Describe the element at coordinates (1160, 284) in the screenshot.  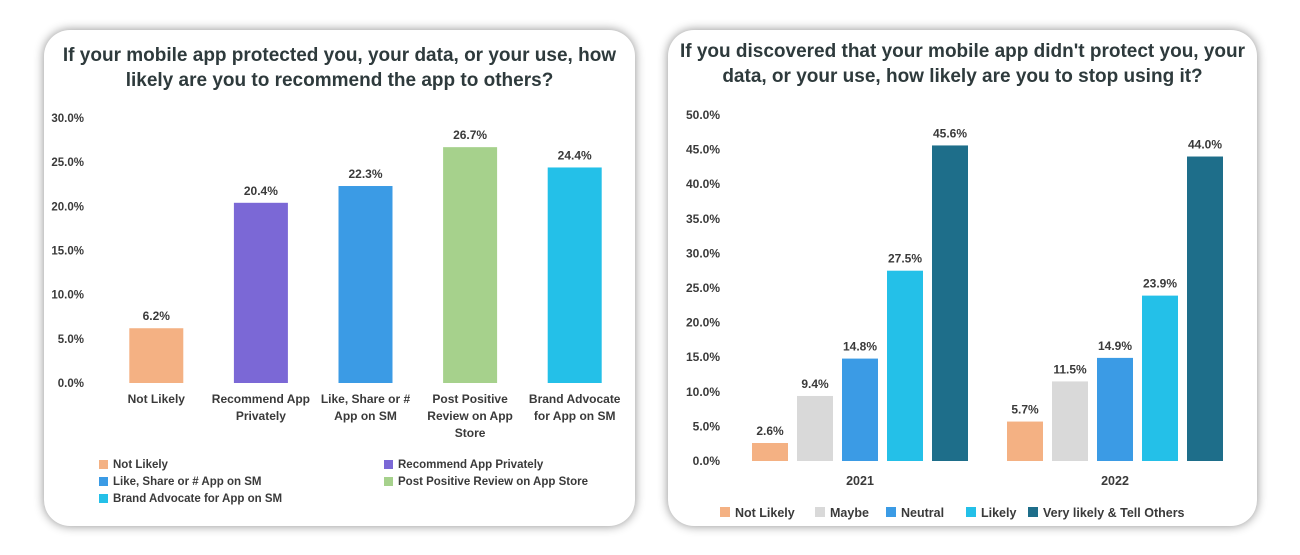
I see `data-label: 23.9%` at that location.